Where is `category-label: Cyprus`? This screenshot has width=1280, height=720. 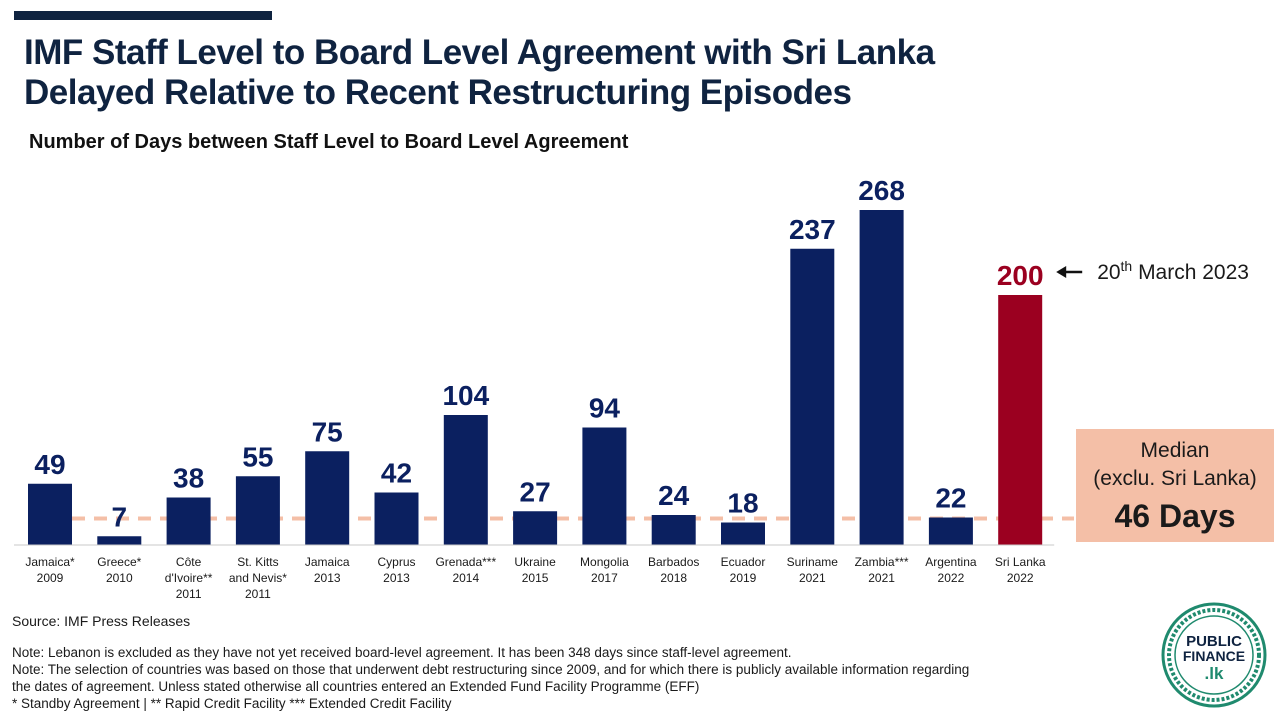
category-label: Cyprus is located at coordinates (396, 562).